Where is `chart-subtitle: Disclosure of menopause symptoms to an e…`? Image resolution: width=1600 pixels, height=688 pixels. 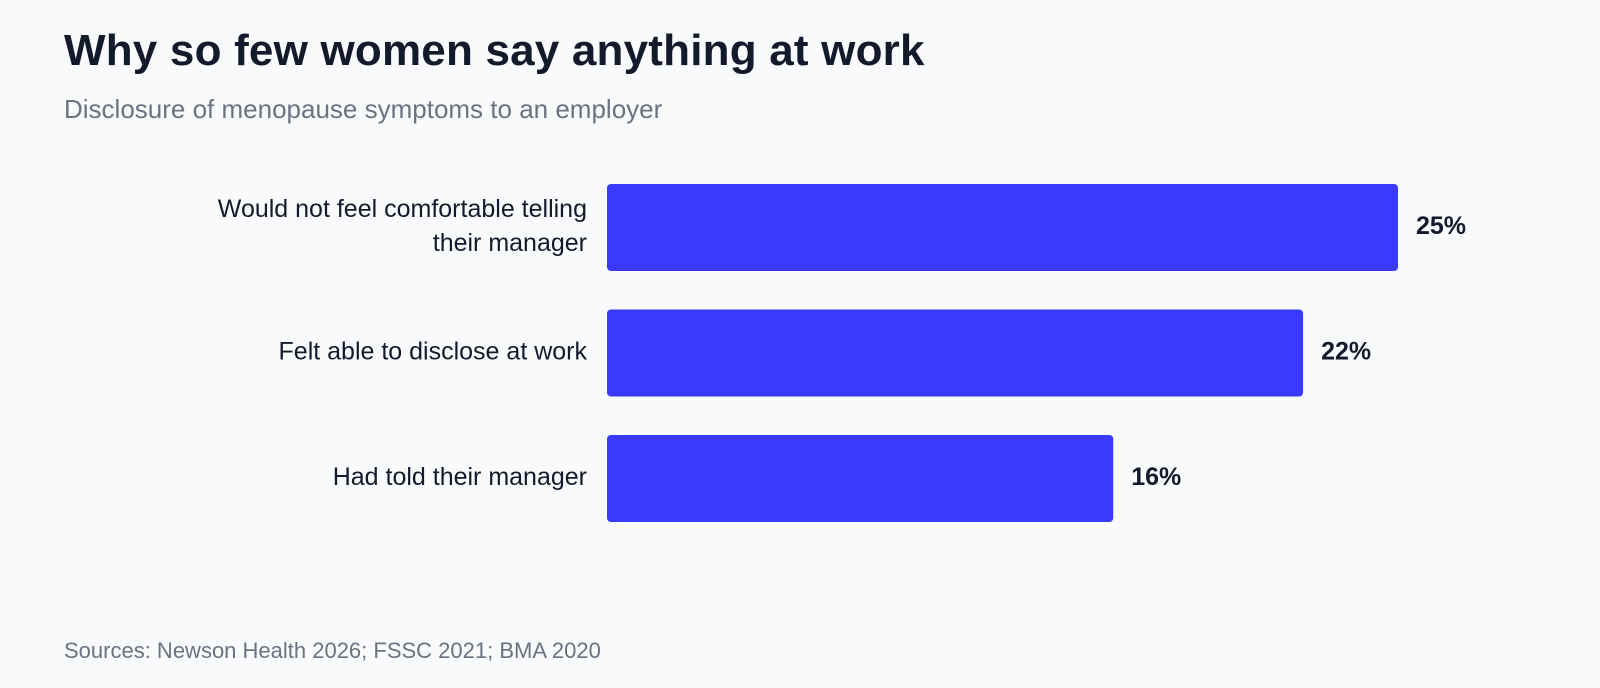
chart-subtitle: Disclosure of menopause symptoms to an e… is located at coordinates (363, 109).